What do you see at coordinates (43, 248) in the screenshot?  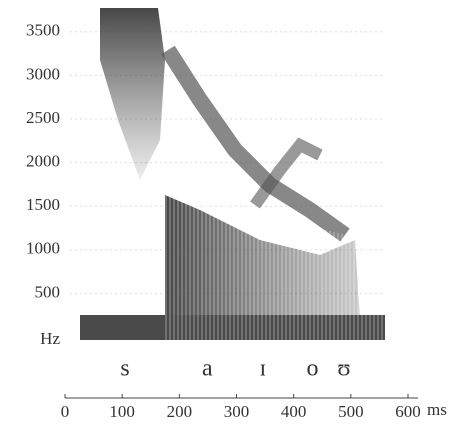 I see `y-tick-label: 1000` at bounding box center [43, 248].